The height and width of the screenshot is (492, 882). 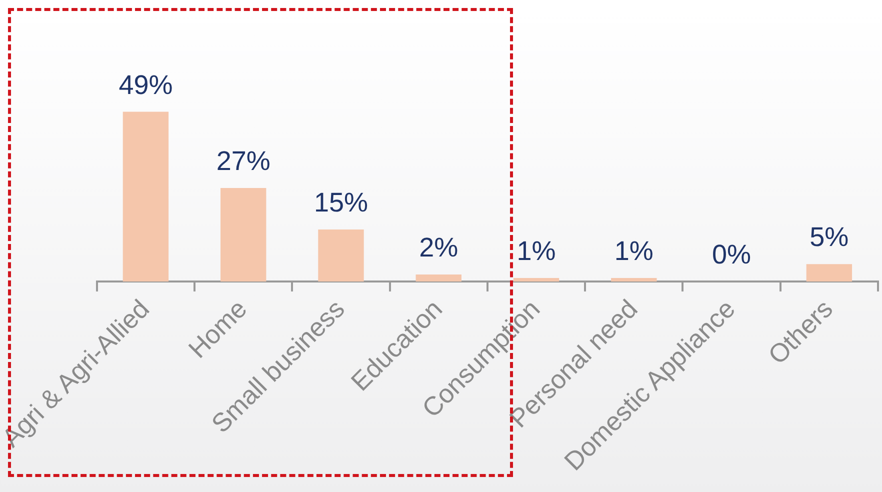 What do you see at coordinates (732, 254) in the screenshot?
I see `data-label: 0%` at bounding box center [732, 254].